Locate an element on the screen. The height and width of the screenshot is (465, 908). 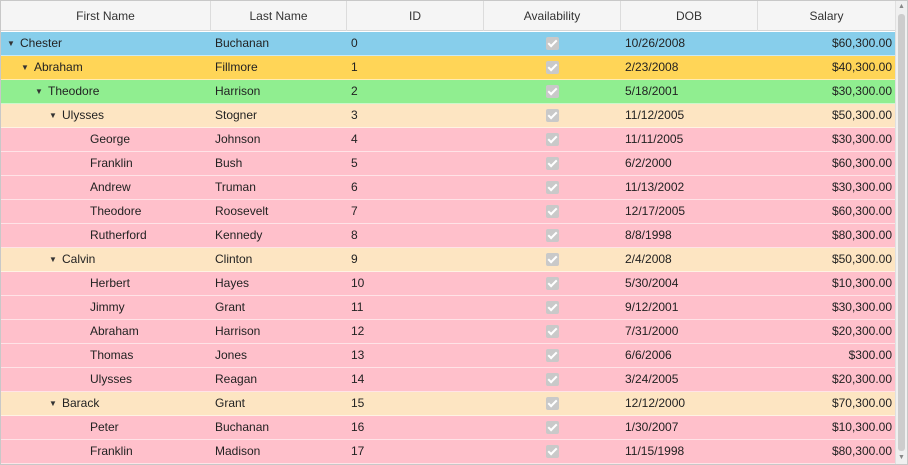
table-row: Peter Buchanan 16 1/30/2007 $10,300.00 is located at coordinates (448, 428).